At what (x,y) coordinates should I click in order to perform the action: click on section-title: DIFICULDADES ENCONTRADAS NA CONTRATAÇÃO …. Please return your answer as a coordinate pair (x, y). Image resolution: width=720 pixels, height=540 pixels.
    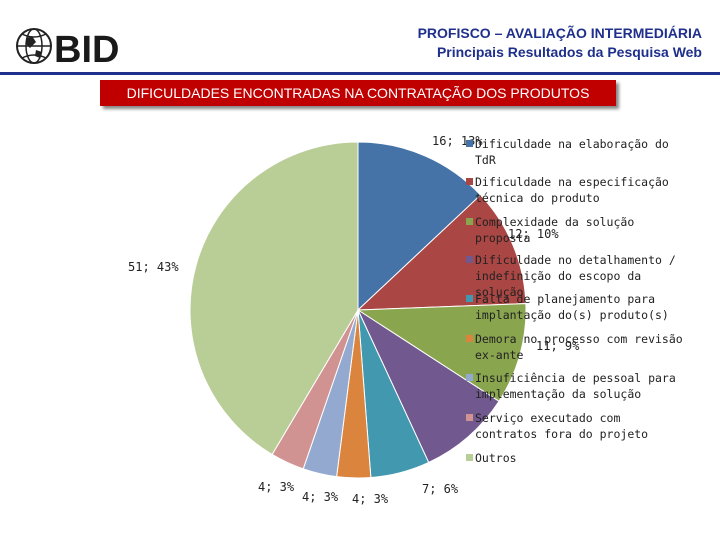
    Looking at the image, I should click on (358, 93).